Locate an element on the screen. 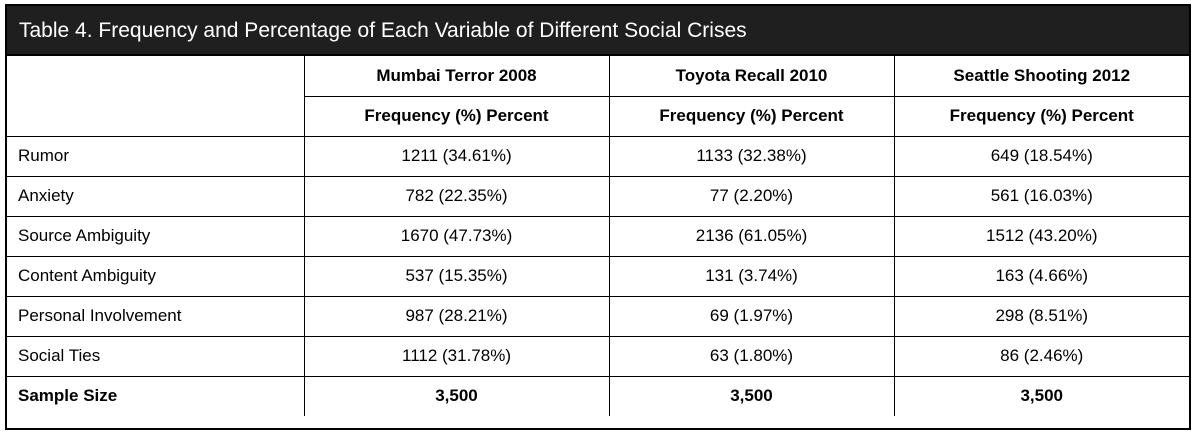 The width and height of the screenshot is (1200, 437). table-cell: 1512 (43.20%) is located at coordinates (1041, 236).